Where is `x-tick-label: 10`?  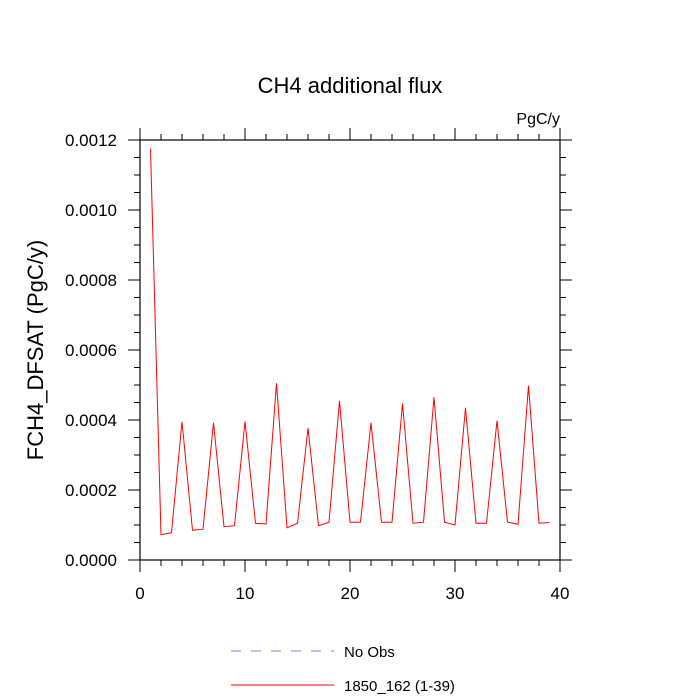
x-tick-label: 10 is located at coordinates (245, 593).